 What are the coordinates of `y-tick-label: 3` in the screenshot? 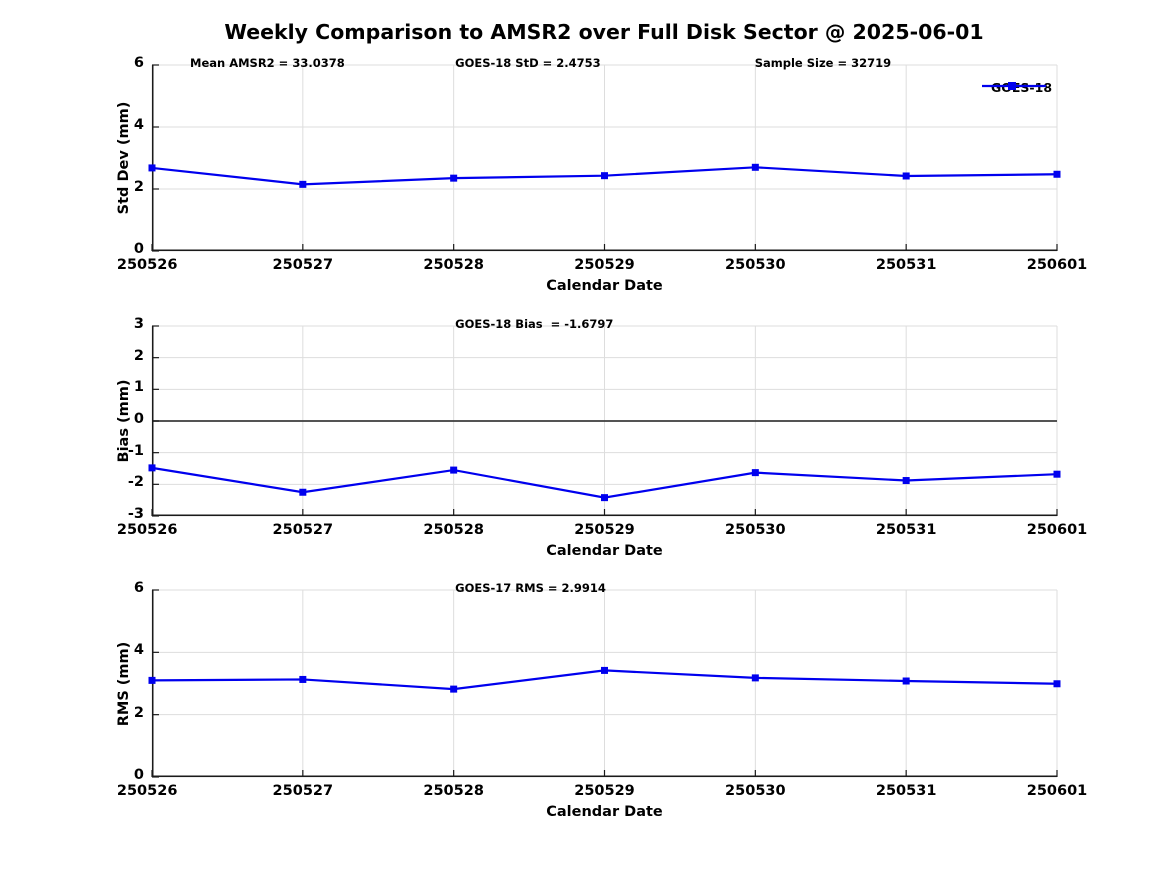 It's located at (138, 324).